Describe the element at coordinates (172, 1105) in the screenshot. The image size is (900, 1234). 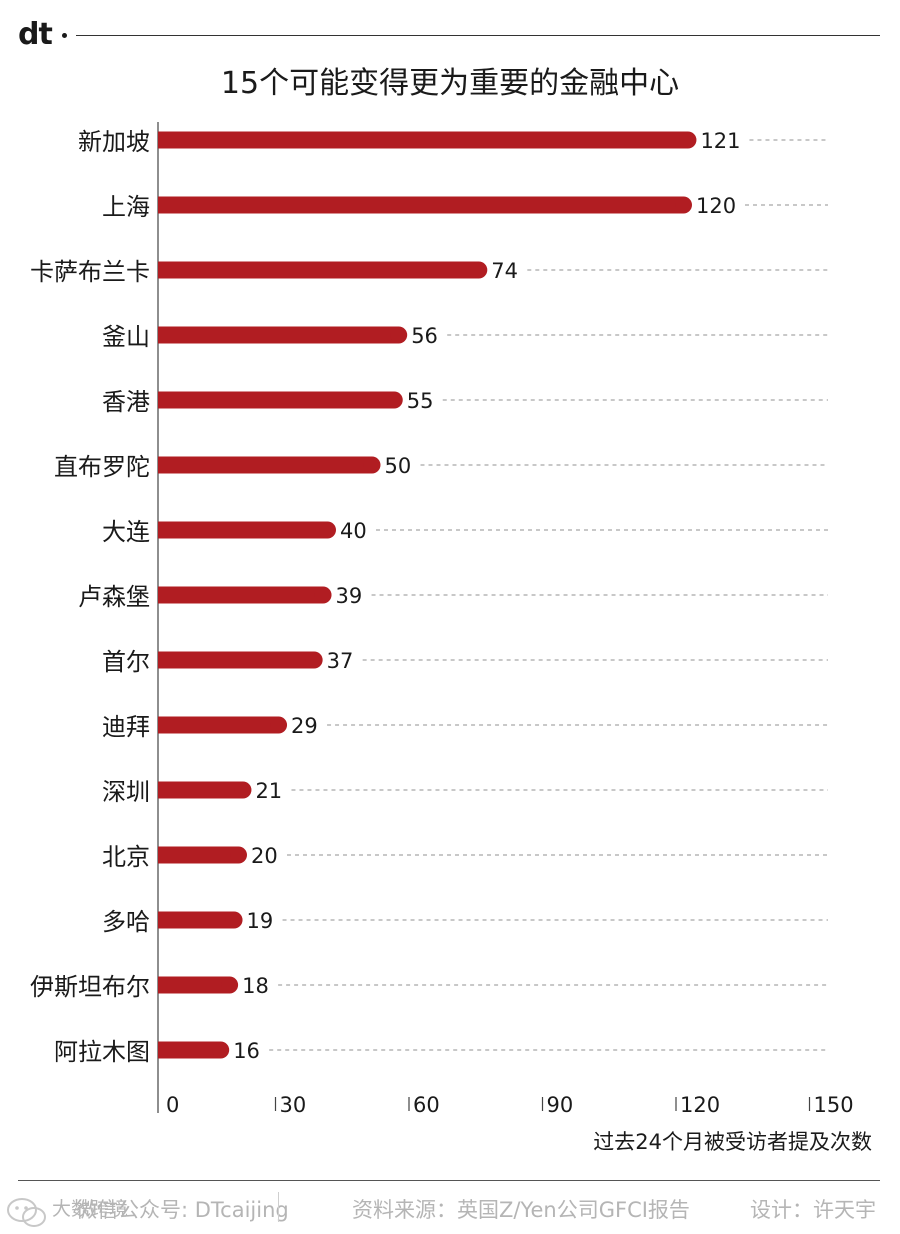
I see `x-tick-label: 0` at that location.